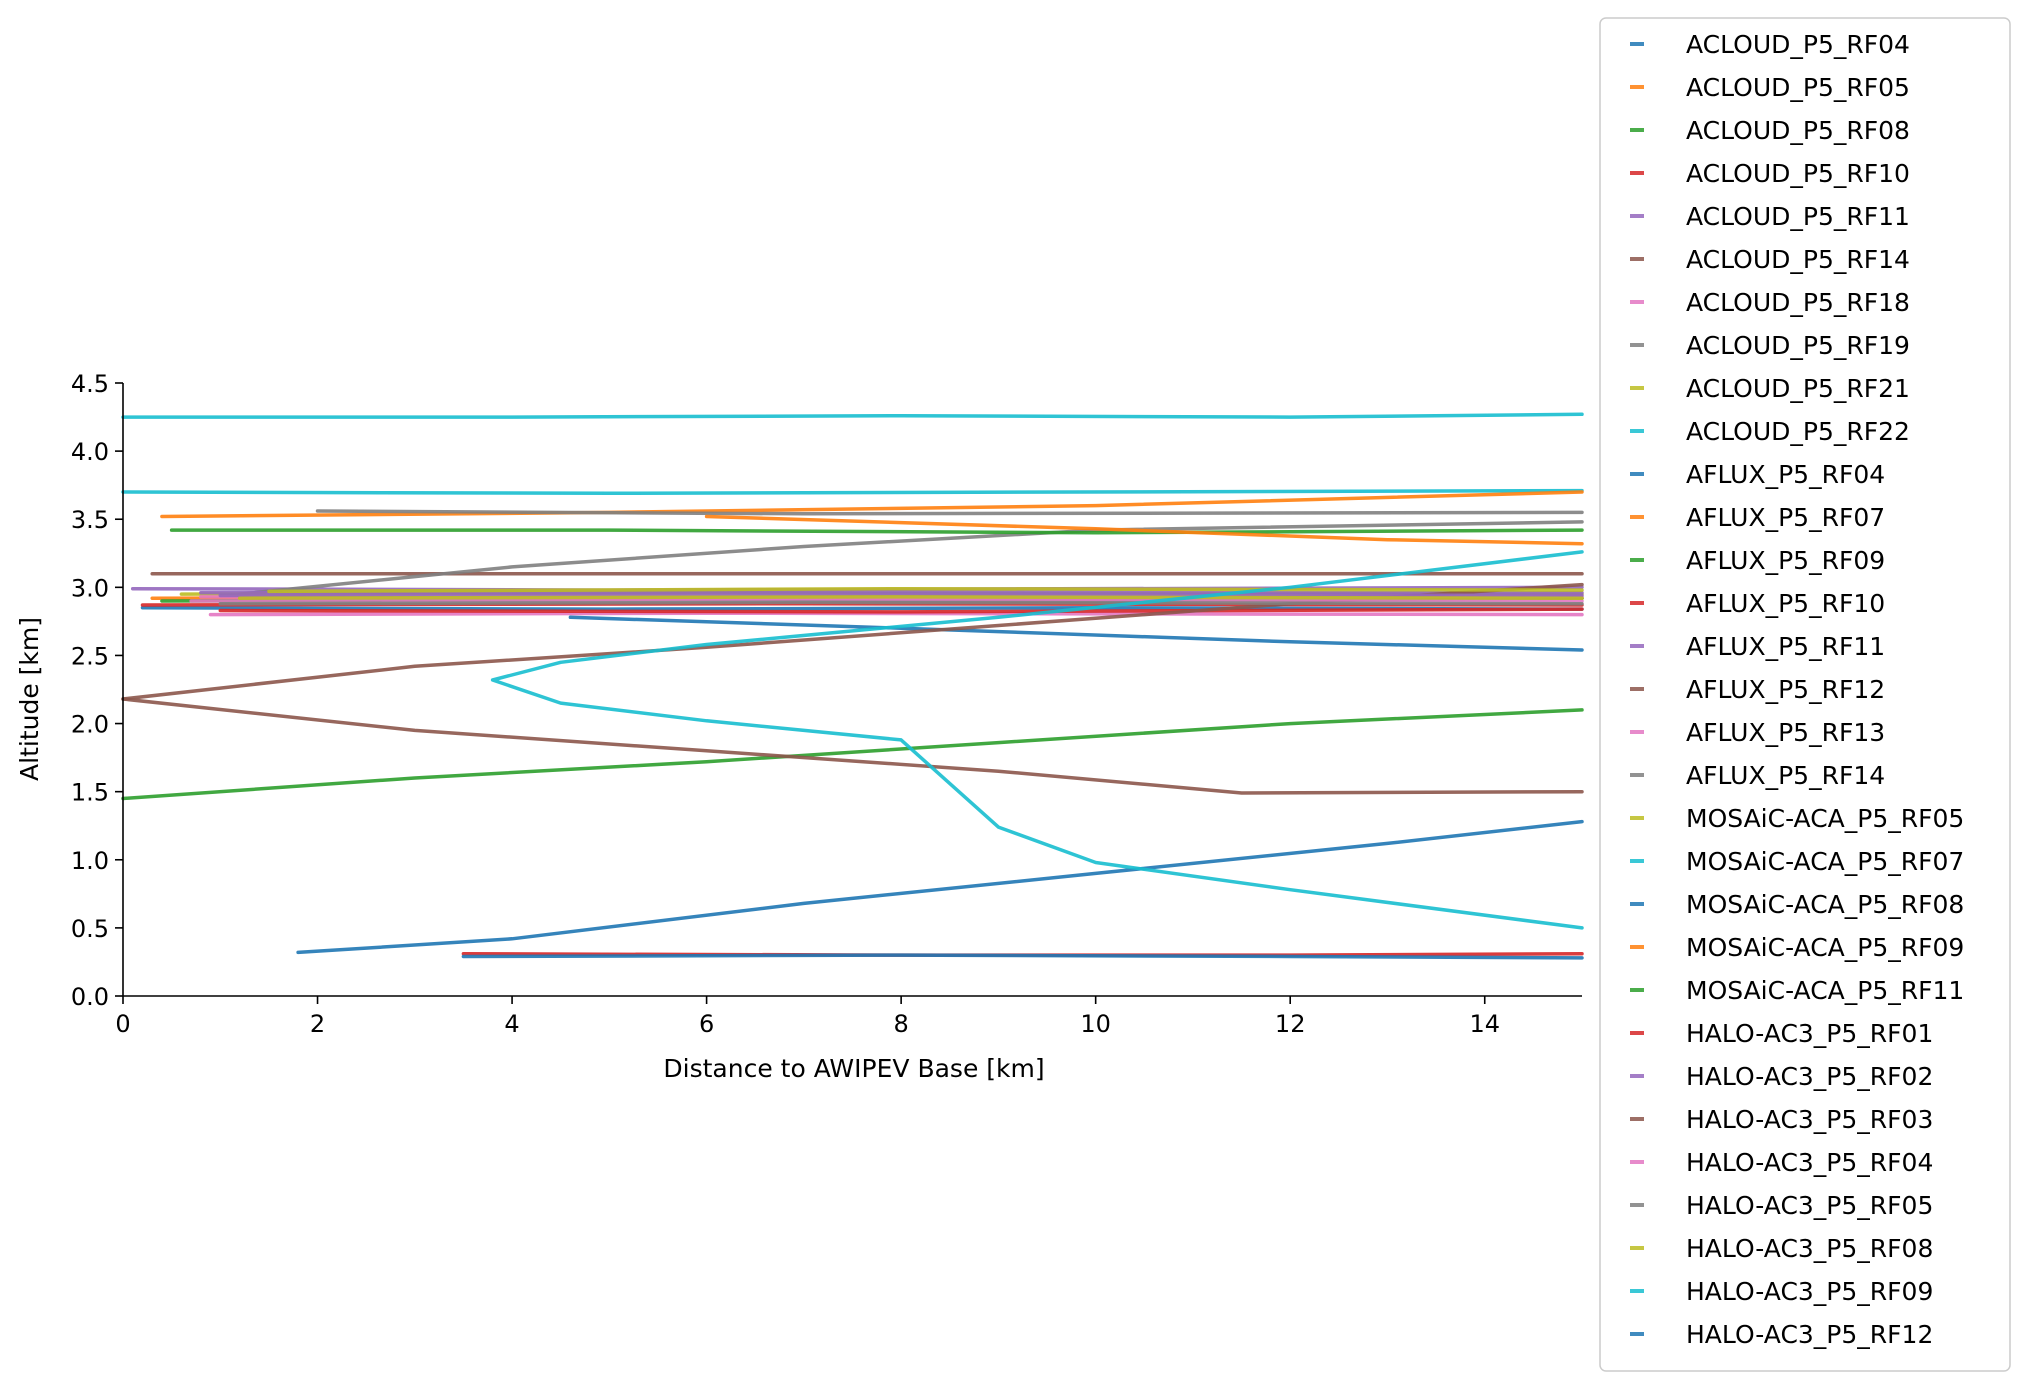 The width and height of the screenshot is (2023, 1377). Describe the element at coordinates (1825, 861) in the screenshot. I see `legend-entry-label: MOSAiC-ACA_P5_RF07` at that location.